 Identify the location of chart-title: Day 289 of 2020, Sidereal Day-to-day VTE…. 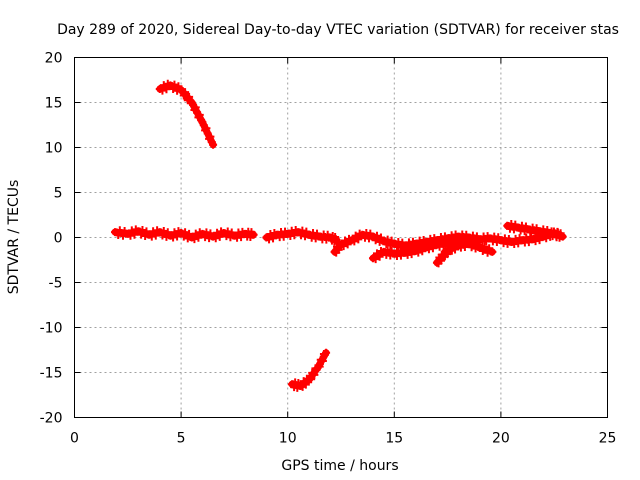
(338, 30).